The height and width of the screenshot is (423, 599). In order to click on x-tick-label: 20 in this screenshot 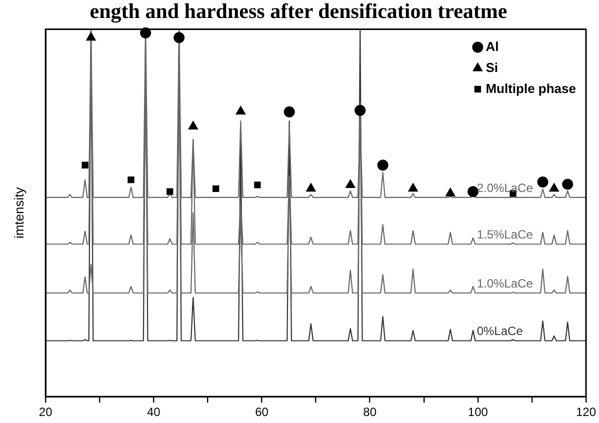, I will do `click(45, 412)`.